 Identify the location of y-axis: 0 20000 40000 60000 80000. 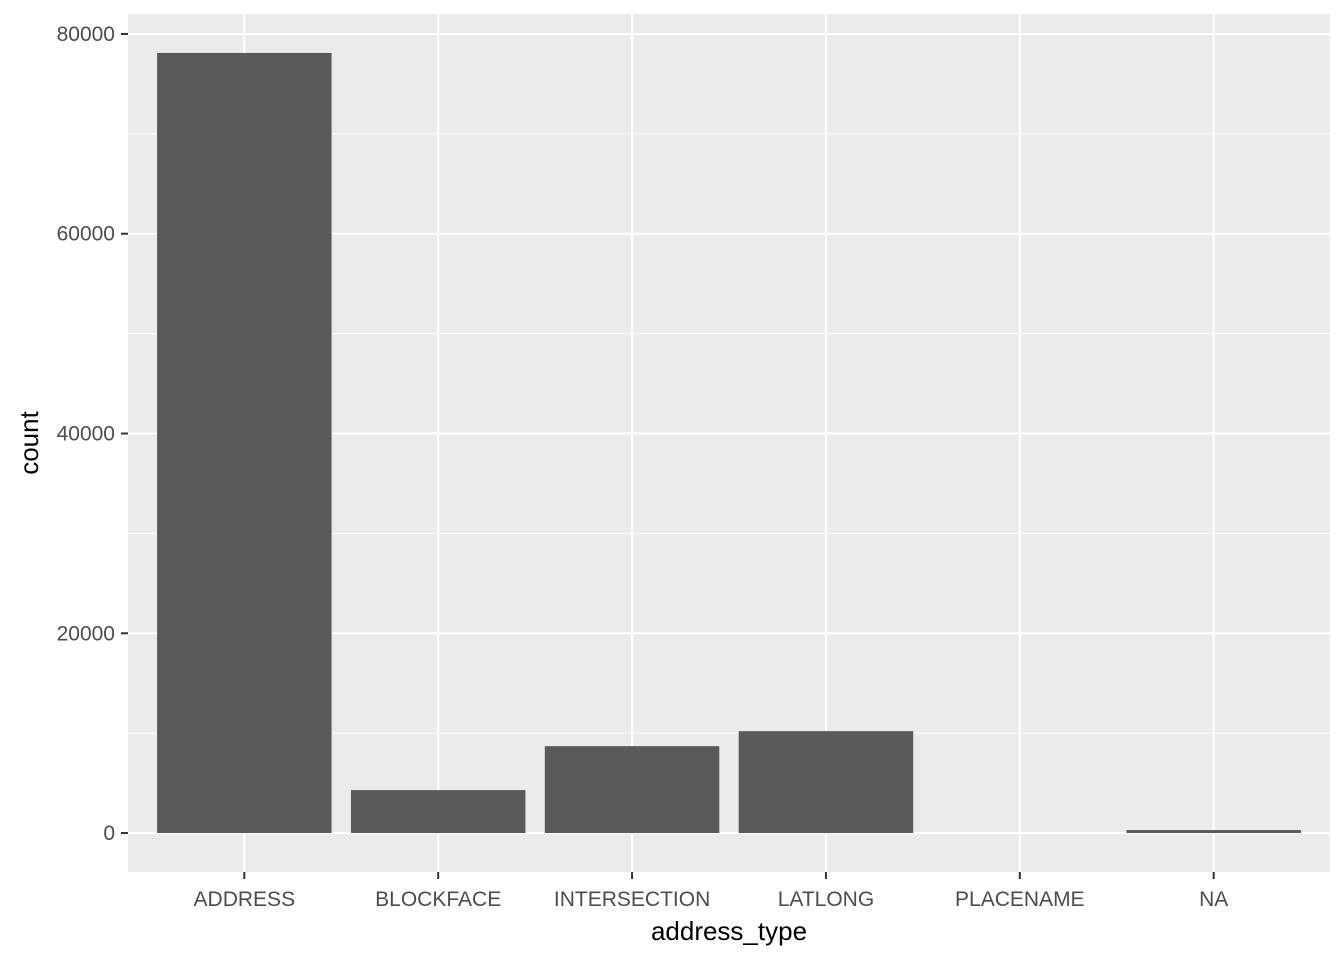
(92, 434).